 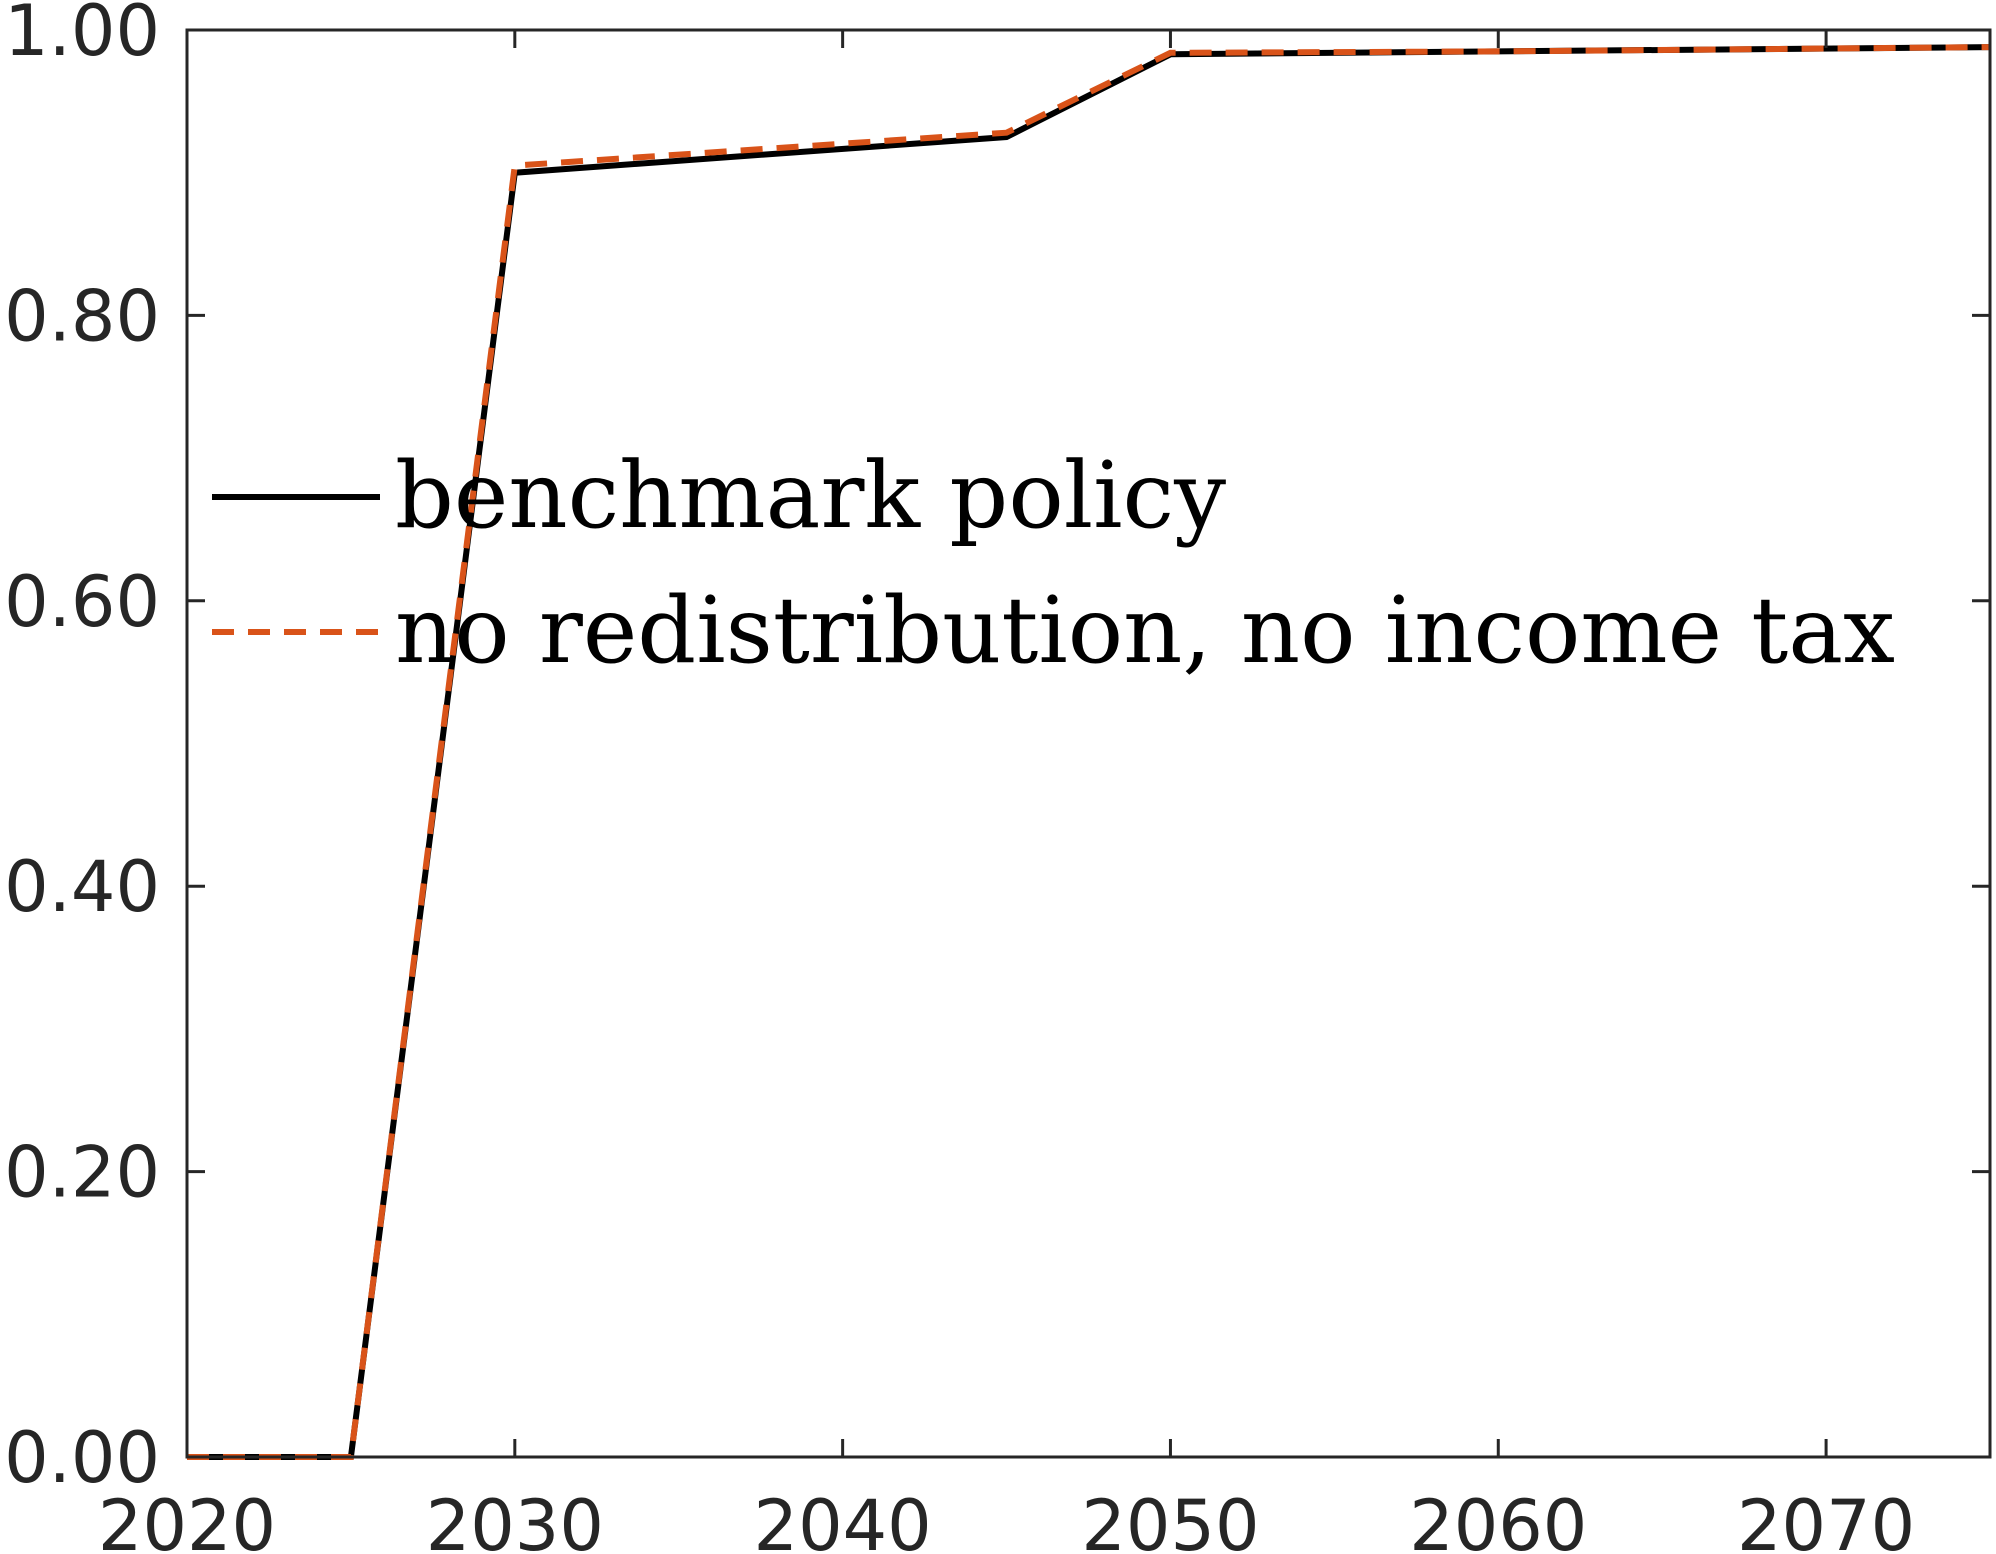 What do you see at coordinates (82, 1173) in the screenshot?
I see `y-tick-label: 0.20` at bounding box center [82, 1173].